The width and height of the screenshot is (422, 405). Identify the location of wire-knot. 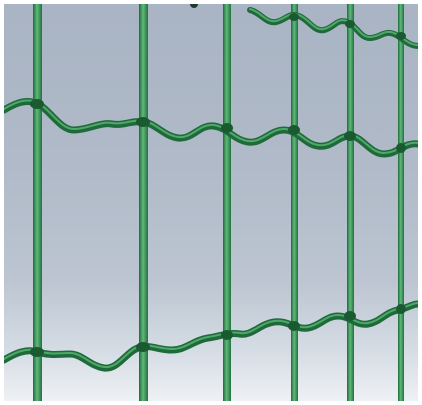
(194, 6).